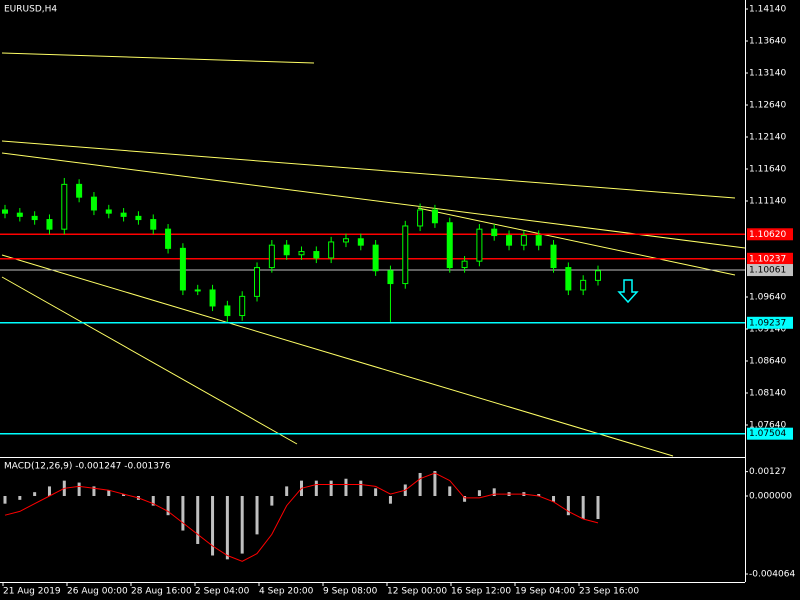  What do you see at coordinates (767, 361) in the screenshot?
I see `y-tick-label: 1.08640` at bounding box center [767, 361].